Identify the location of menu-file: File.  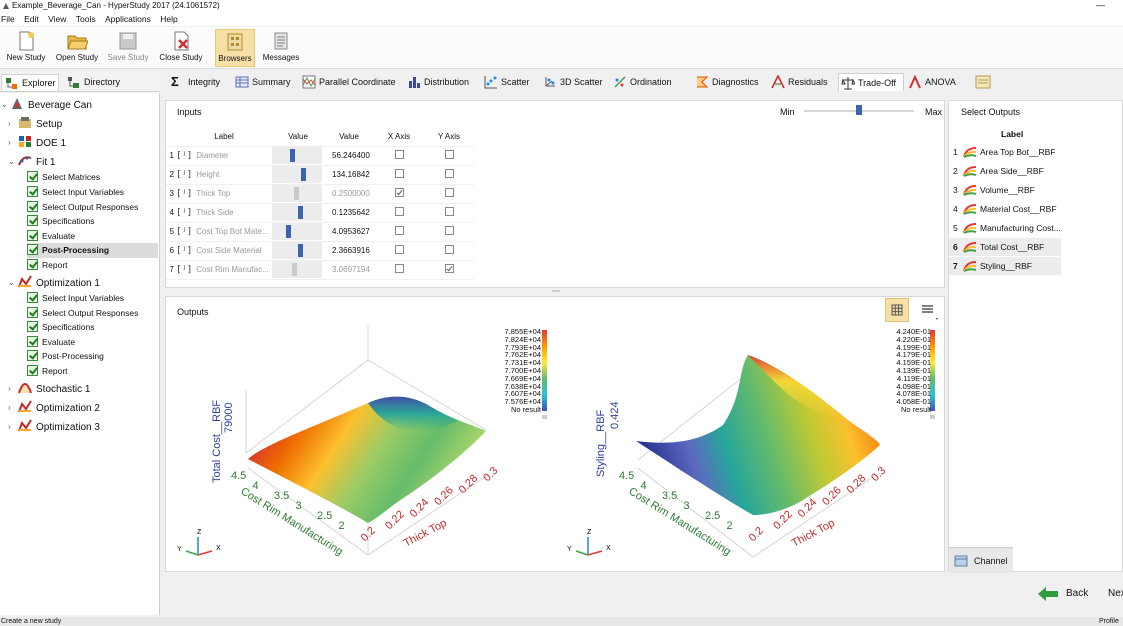
(8, 19).